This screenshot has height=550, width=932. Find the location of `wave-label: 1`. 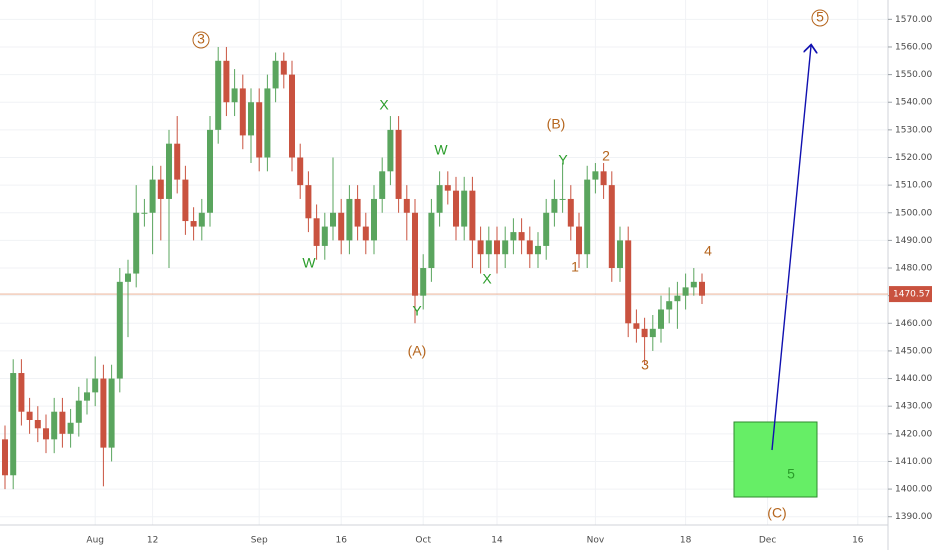

wave-label: 1 is located at coordinates (575, 267).